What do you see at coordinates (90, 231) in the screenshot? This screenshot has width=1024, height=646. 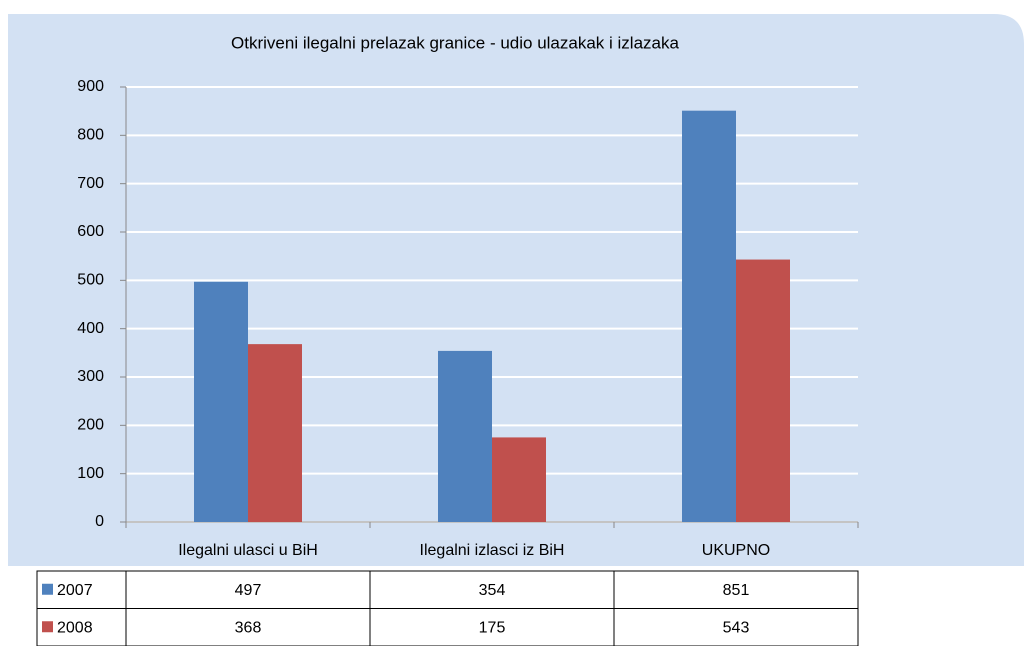 I see `y-tick-label: 600` at bounding box center [90, 231].